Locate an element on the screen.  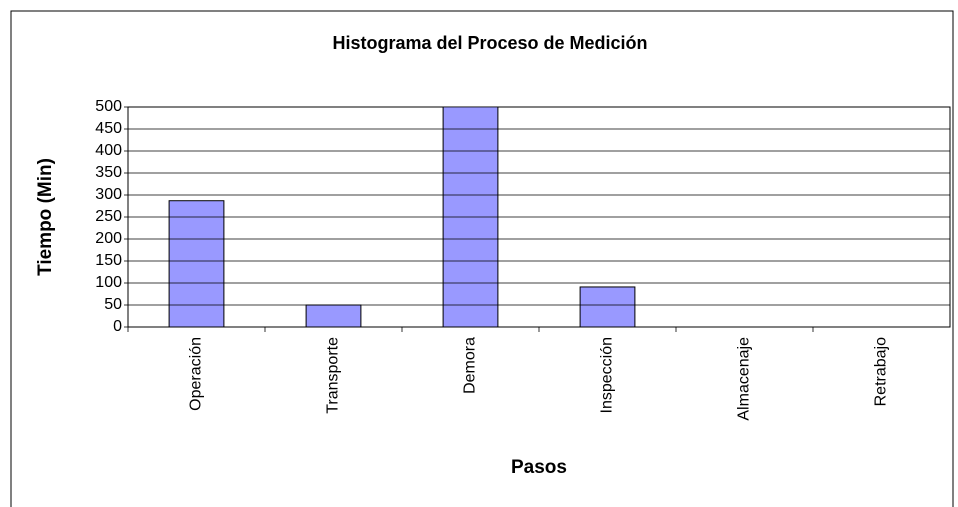
y-tick-label: 200 is located at coordinates (108, 238).